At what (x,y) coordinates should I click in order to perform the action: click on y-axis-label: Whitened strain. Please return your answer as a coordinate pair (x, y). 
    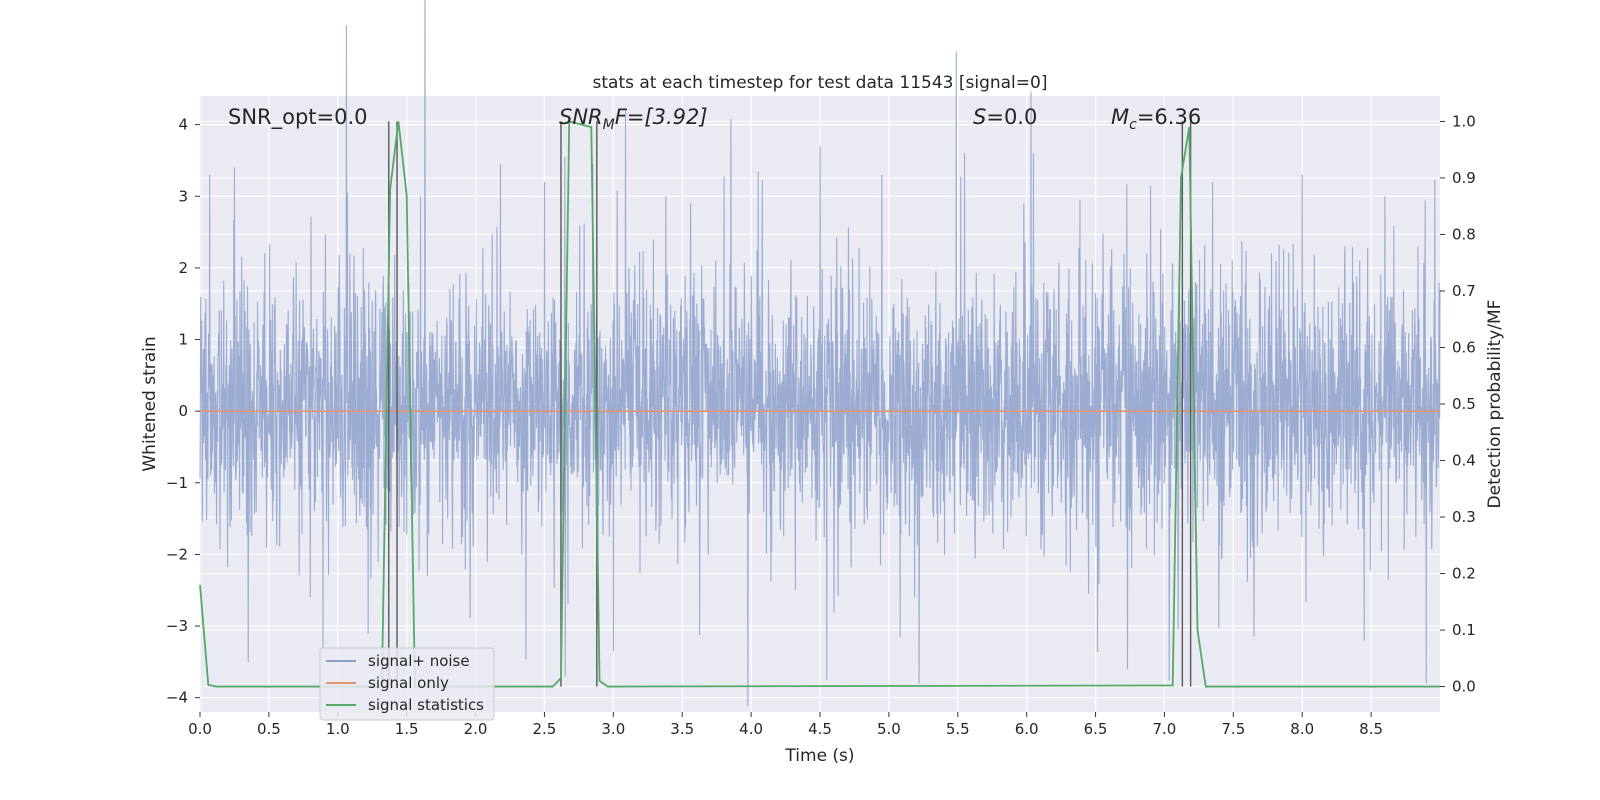
    Looking at the image, I should click on (150, 403).